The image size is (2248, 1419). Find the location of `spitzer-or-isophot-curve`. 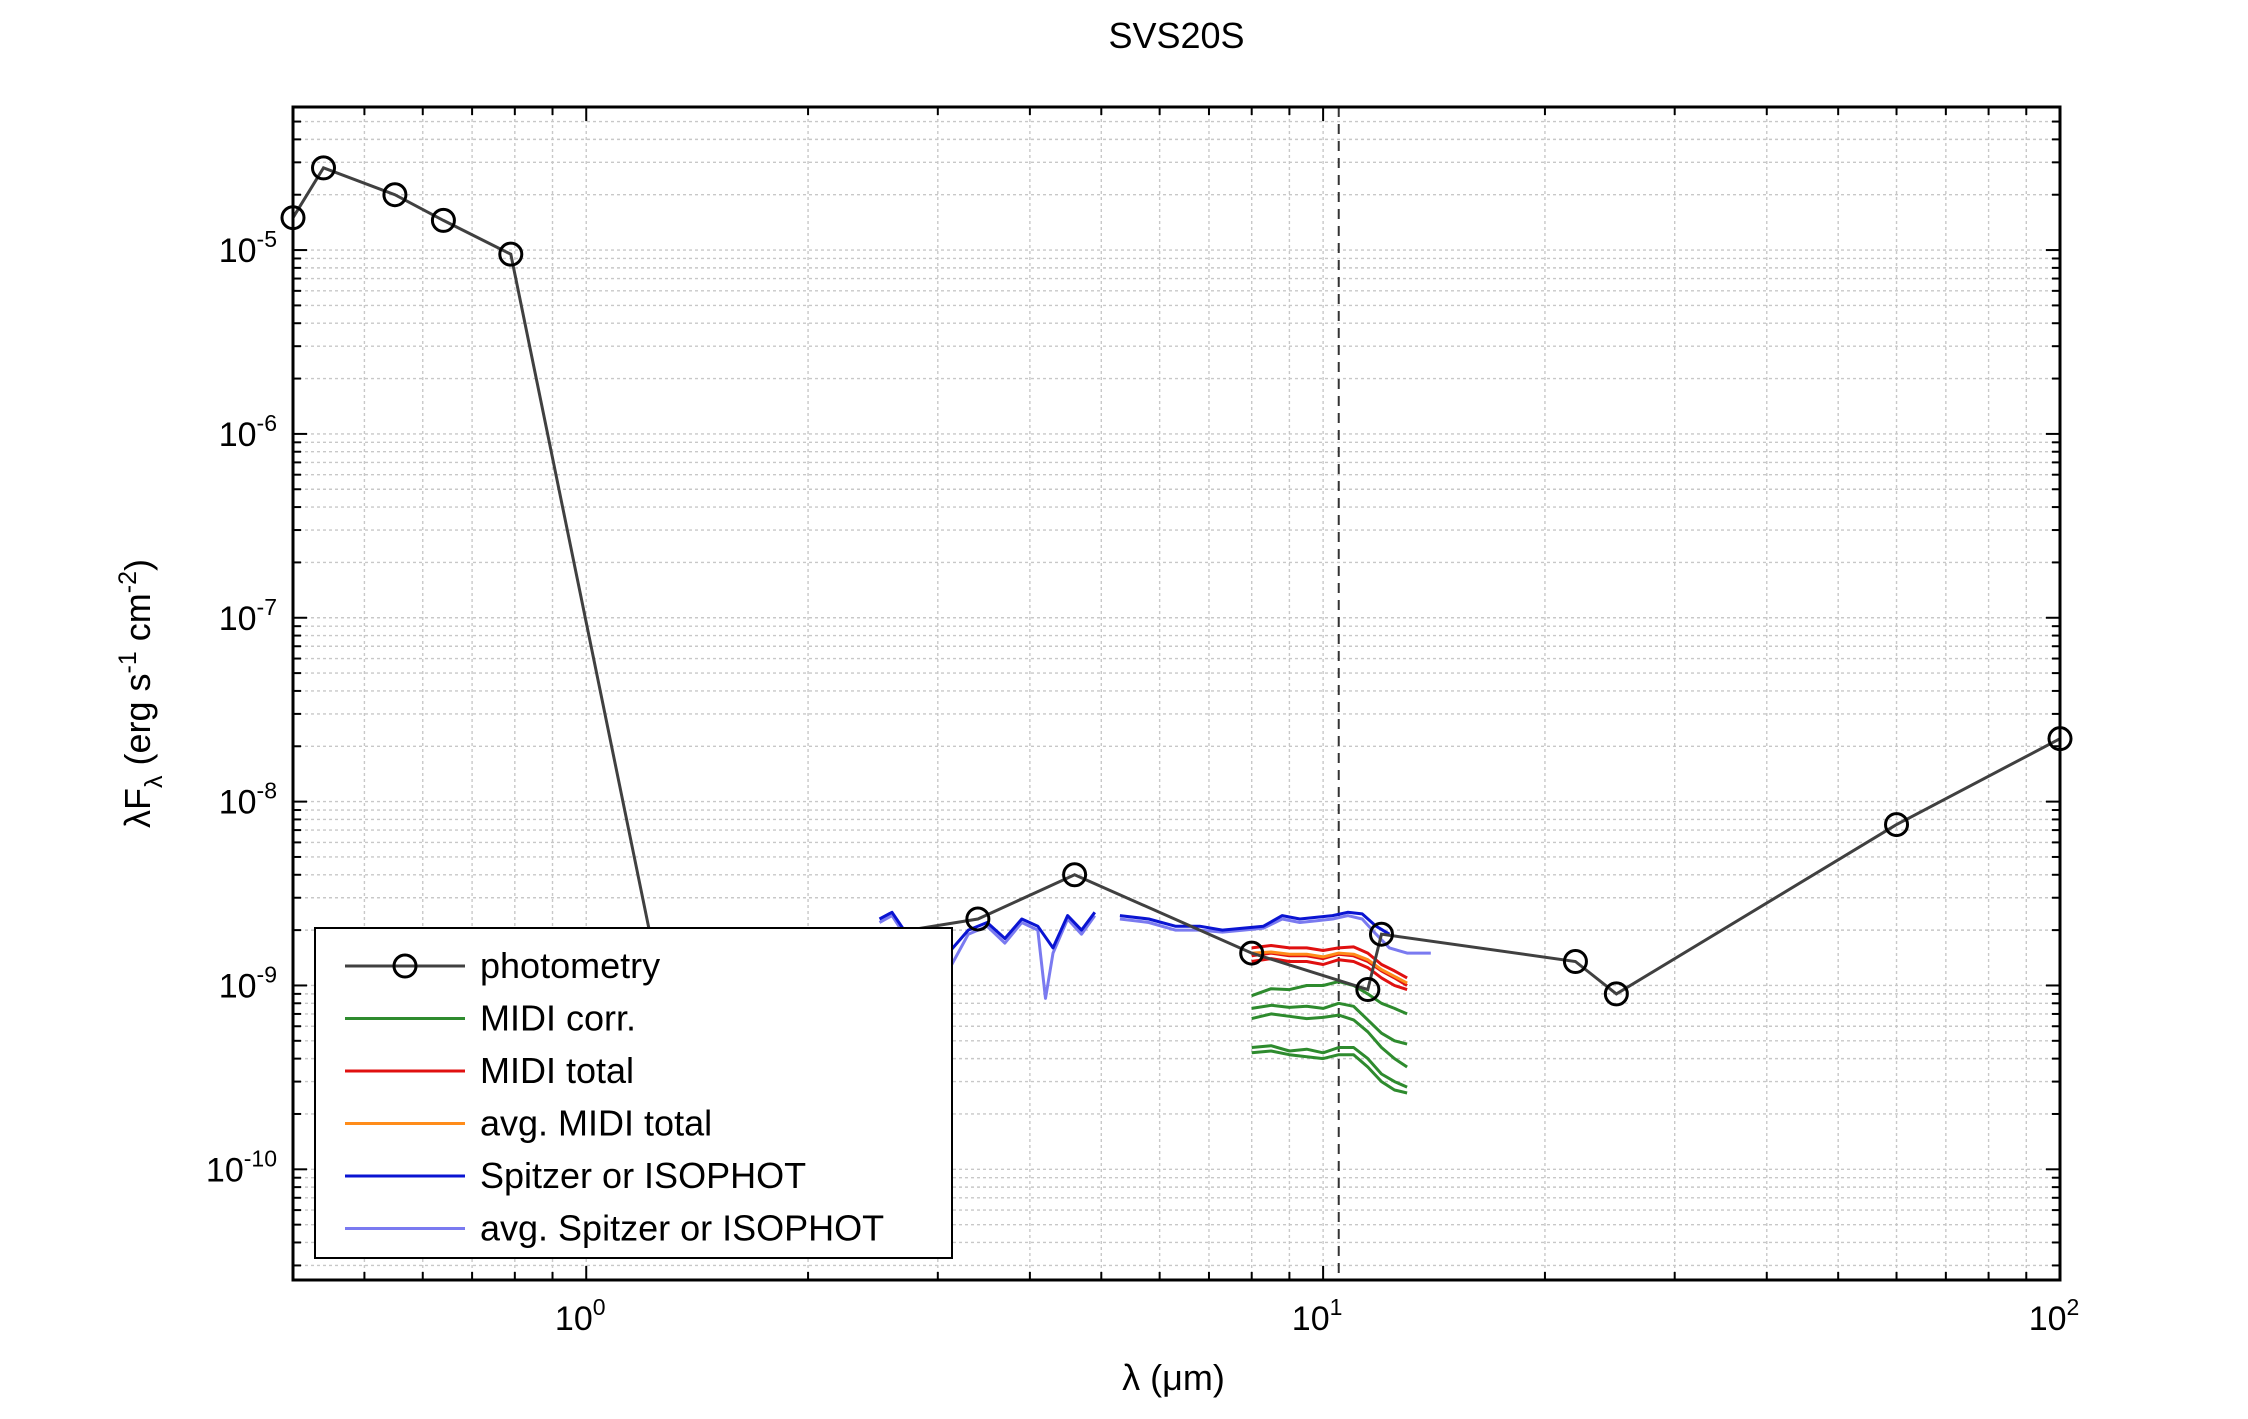

spitzer-or-isophot-curve is located at coordinates (1255, 923).